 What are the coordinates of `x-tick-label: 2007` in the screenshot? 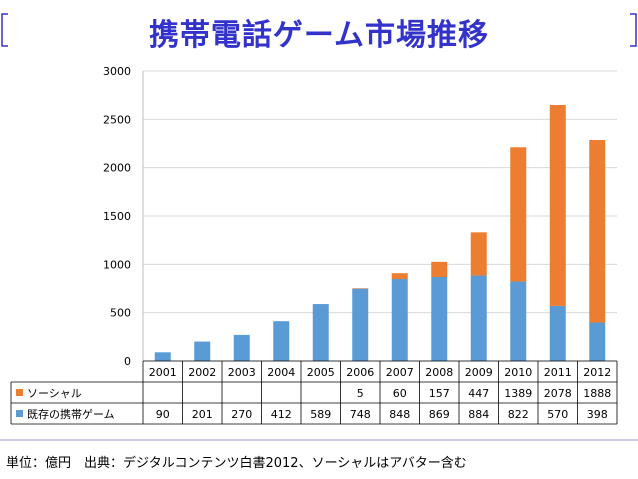 It's located at (400, 372).